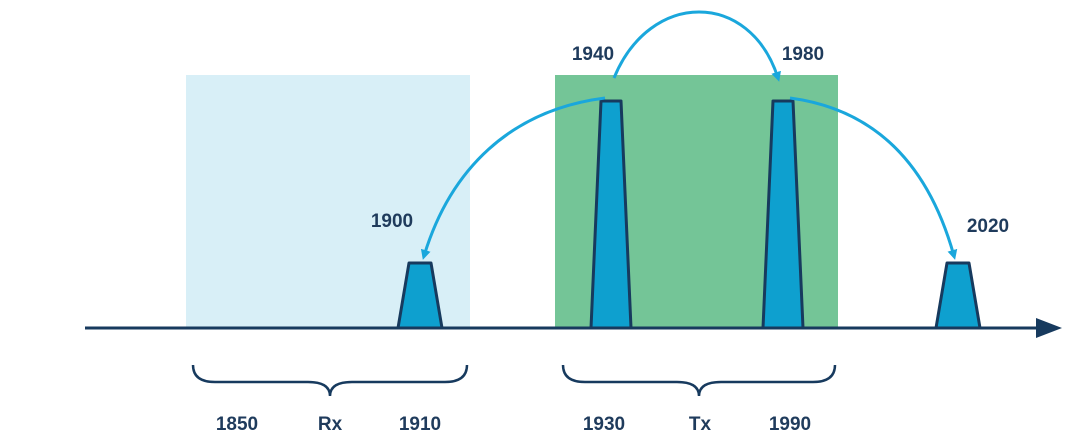  Describe the element at coordinates (237, 424) in the screenshot. I see `band-edge-label: 1850` at that location.